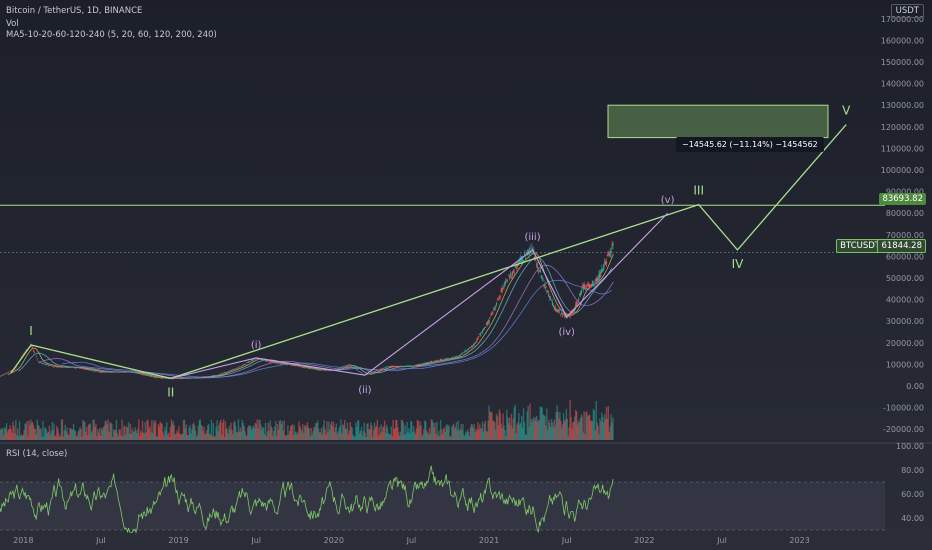 This screenshot has width=932, height=550. Describe the element at coordinates (907, 11) in the screenshot. I see `currency-badge: USDT` at that location.